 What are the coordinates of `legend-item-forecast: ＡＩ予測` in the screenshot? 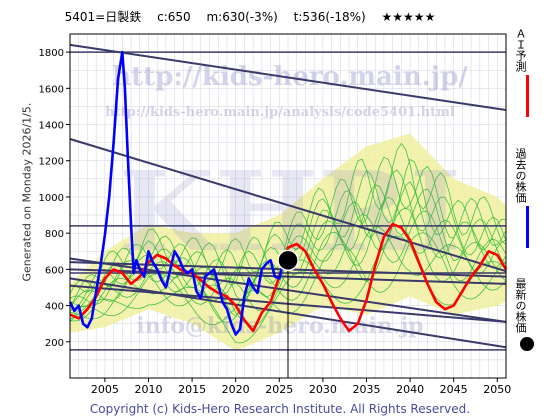 It's located at (527, 72).